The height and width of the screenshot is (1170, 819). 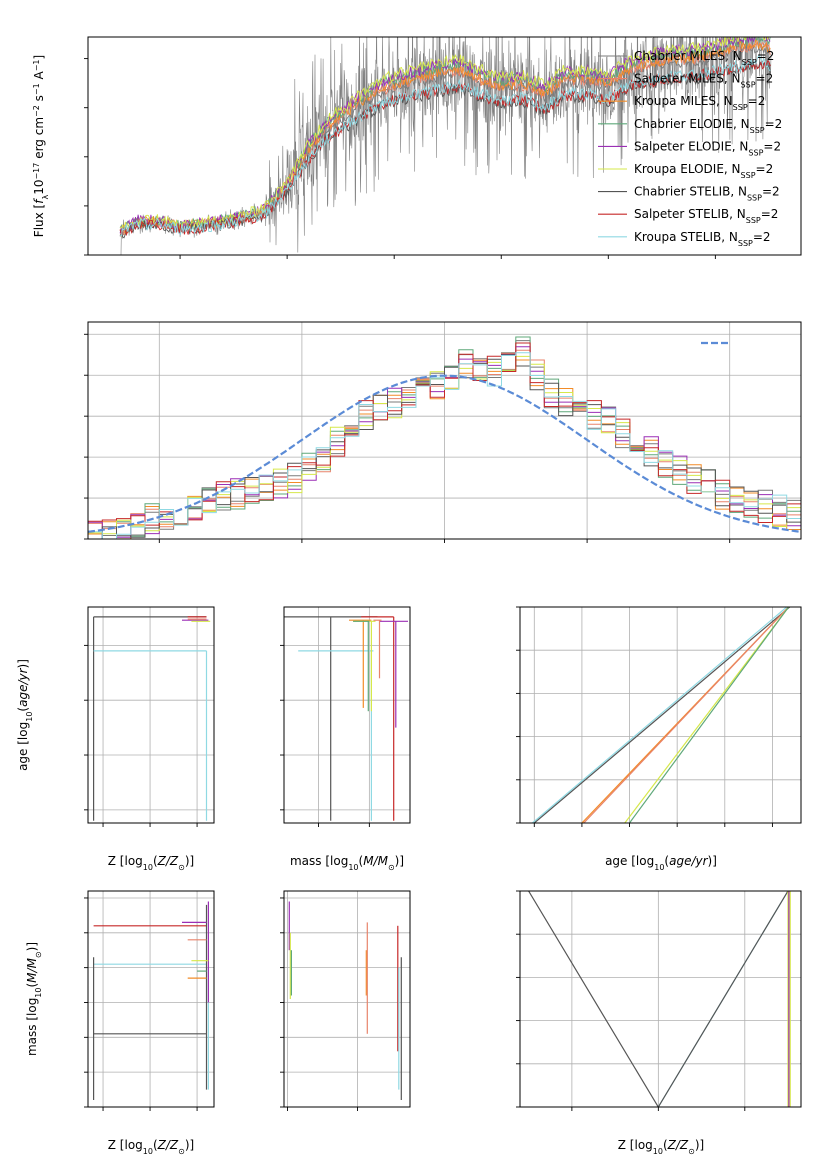 What do you see at coordinates (704, 58) in the screenshot?
I see `spectrum-legend-label-0: Chabrier MILES, NSSP=2` at bounding box center [704, 58].